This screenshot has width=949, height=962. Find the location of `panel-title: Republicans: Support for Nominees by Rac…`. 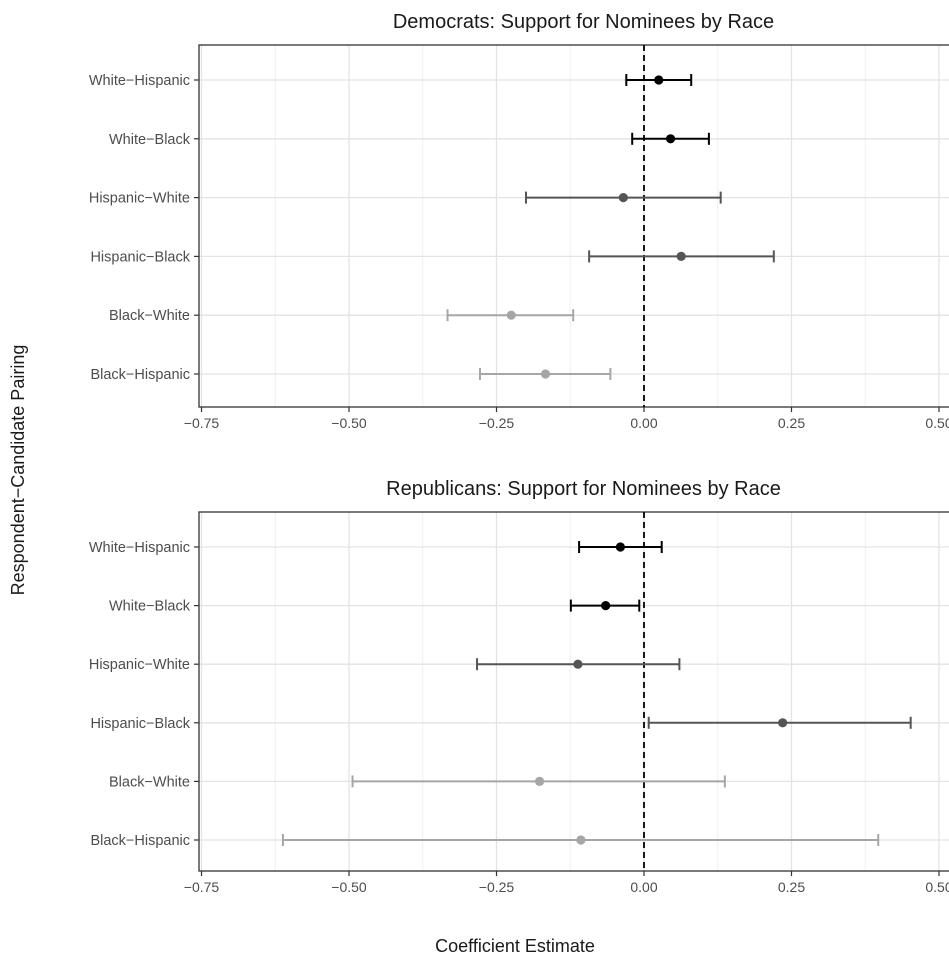

panel-title: Republicans: Support for Nominees by Rac… is located at coordinates (583, 489).